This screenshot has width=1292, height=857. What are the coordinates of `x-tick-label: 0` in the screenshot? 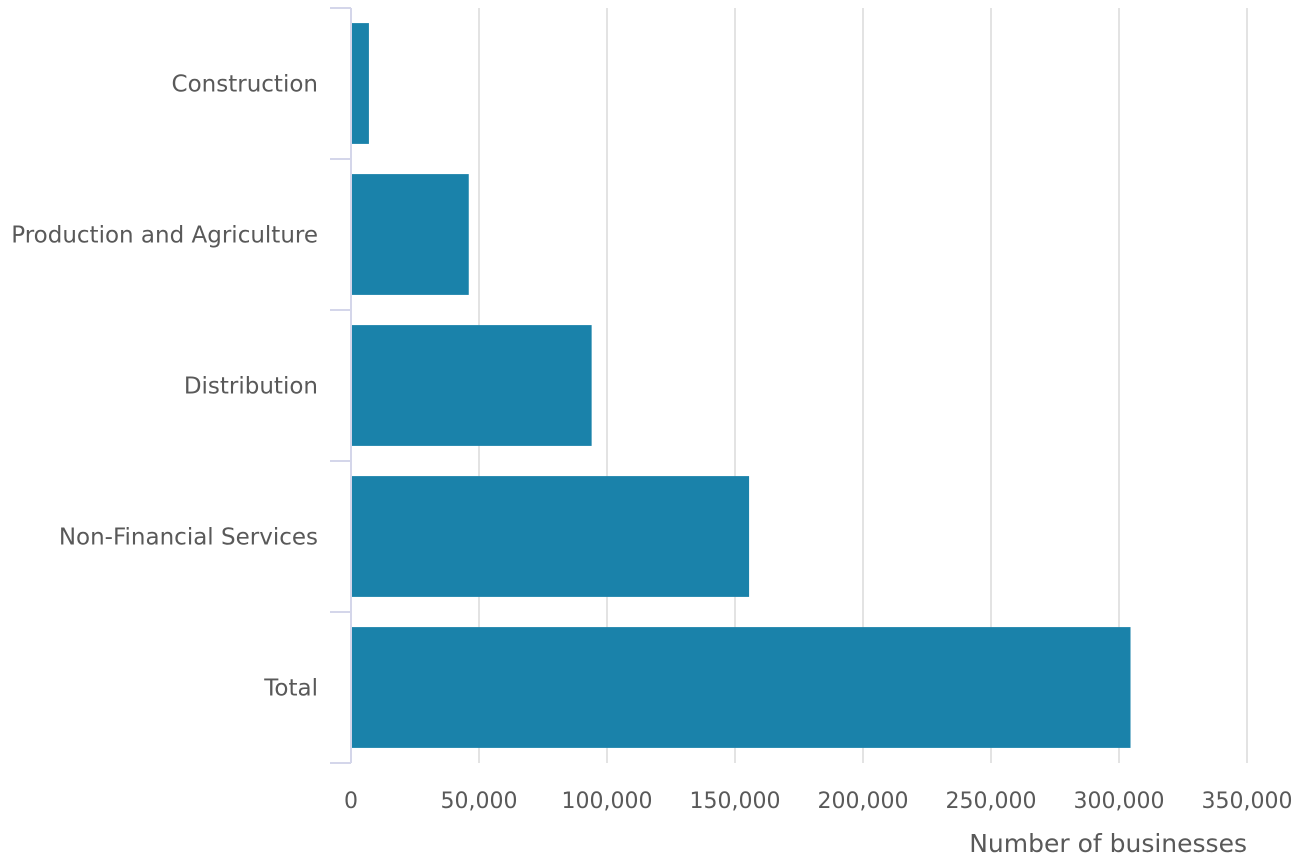 It's located at (351, 801).